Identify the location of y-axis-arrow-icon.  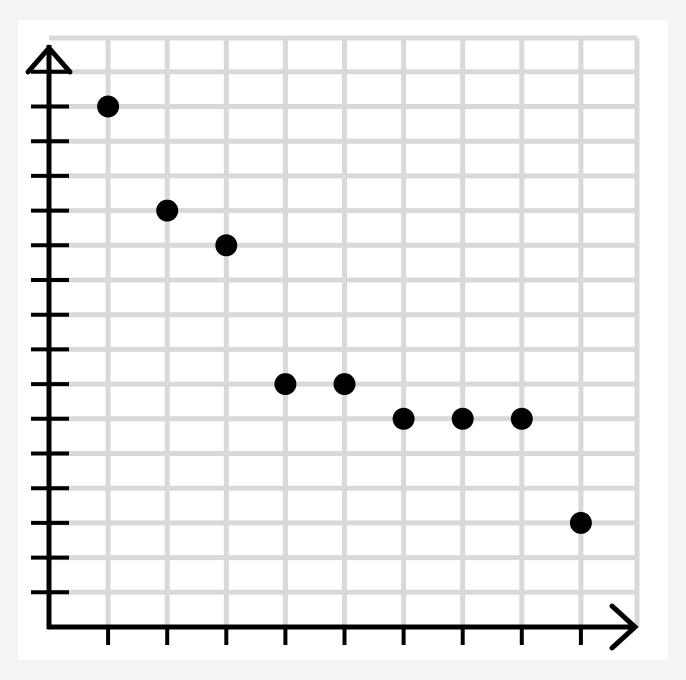
(49, 59).